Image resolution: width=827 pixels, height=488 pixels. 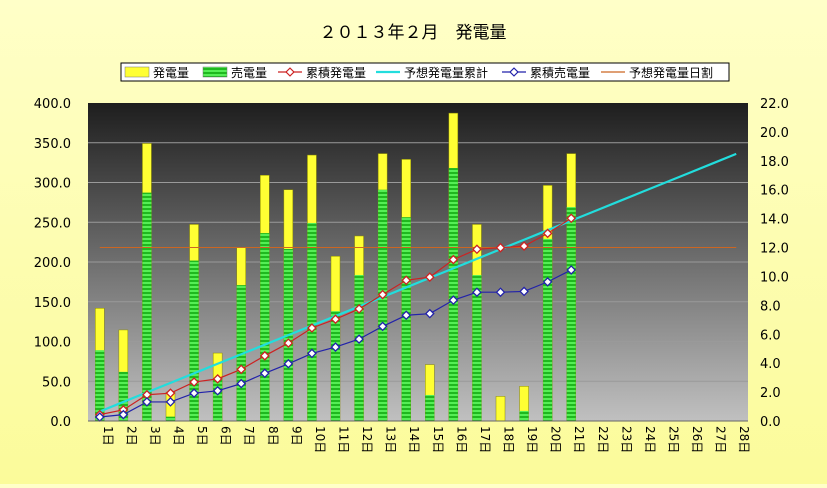 I want to click on y-right-tick-label: 18.0, so click(x=774, y=162).